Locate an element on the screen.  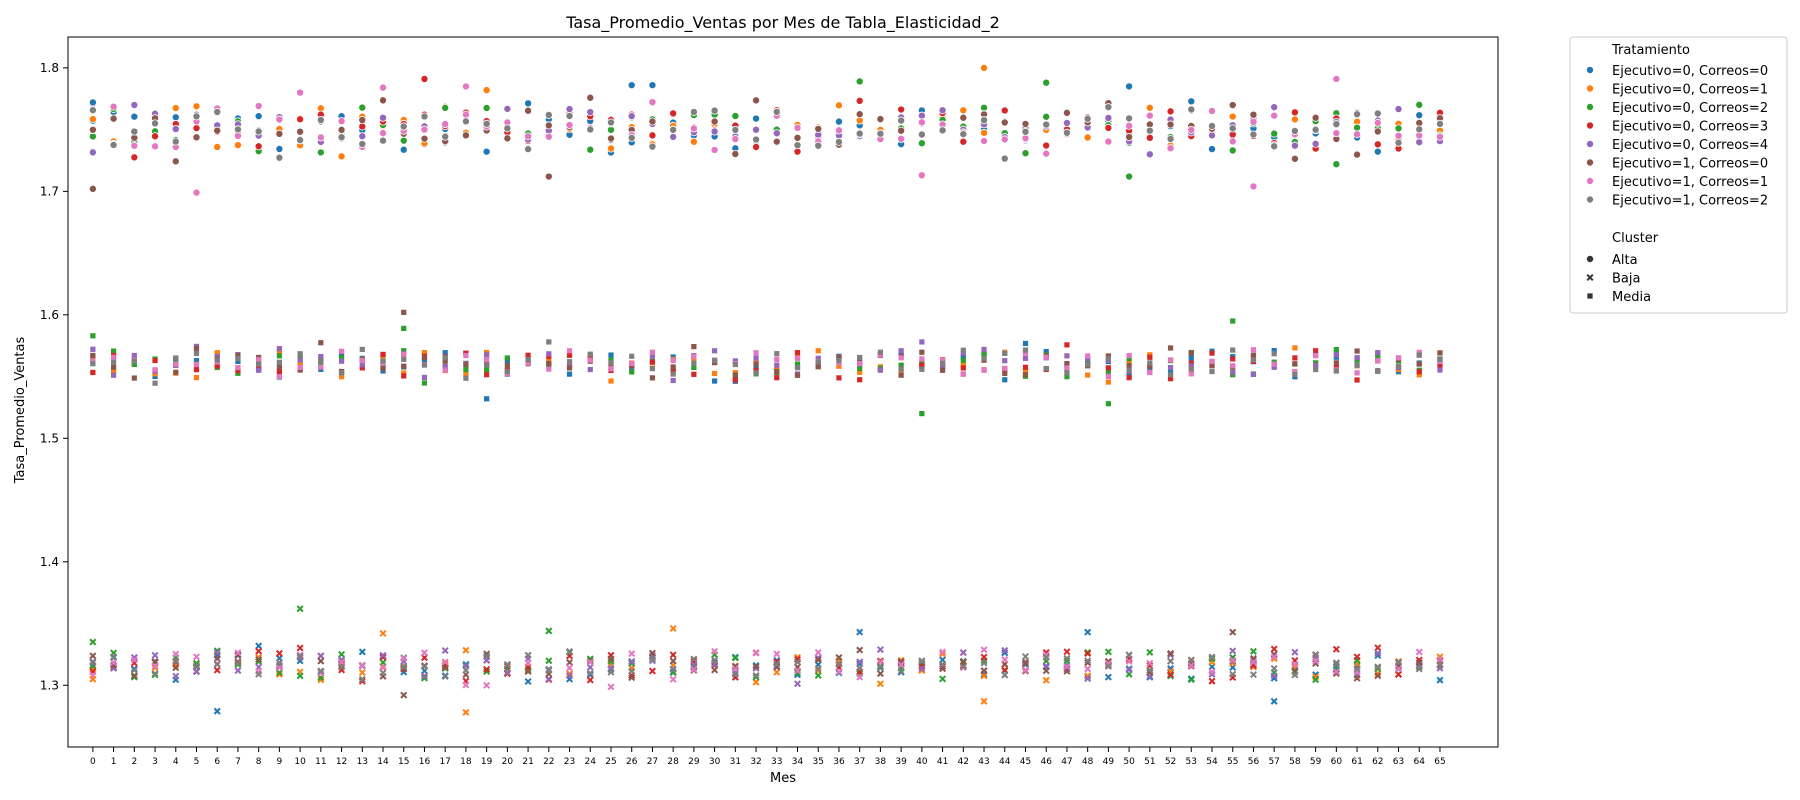
x-tick-label: 20 is located at coordinates (508, 762).